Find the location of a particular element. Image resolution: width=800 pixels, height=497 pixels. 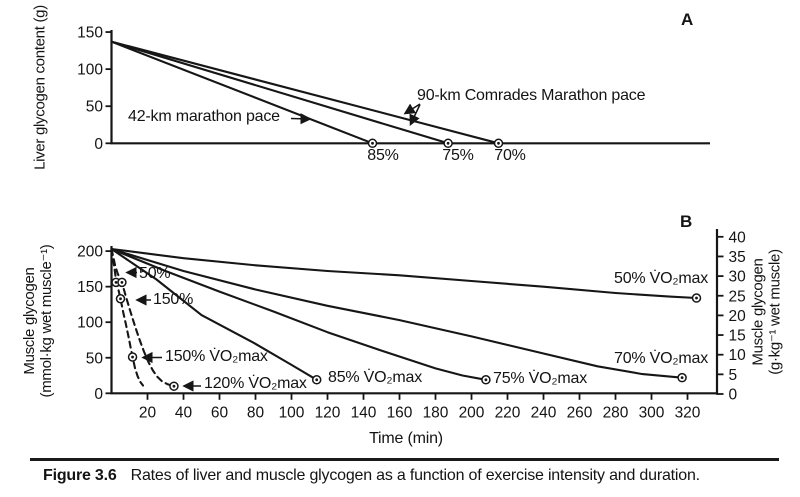

x-axis-tick-label: 200 is located at coordinates (472, 413).